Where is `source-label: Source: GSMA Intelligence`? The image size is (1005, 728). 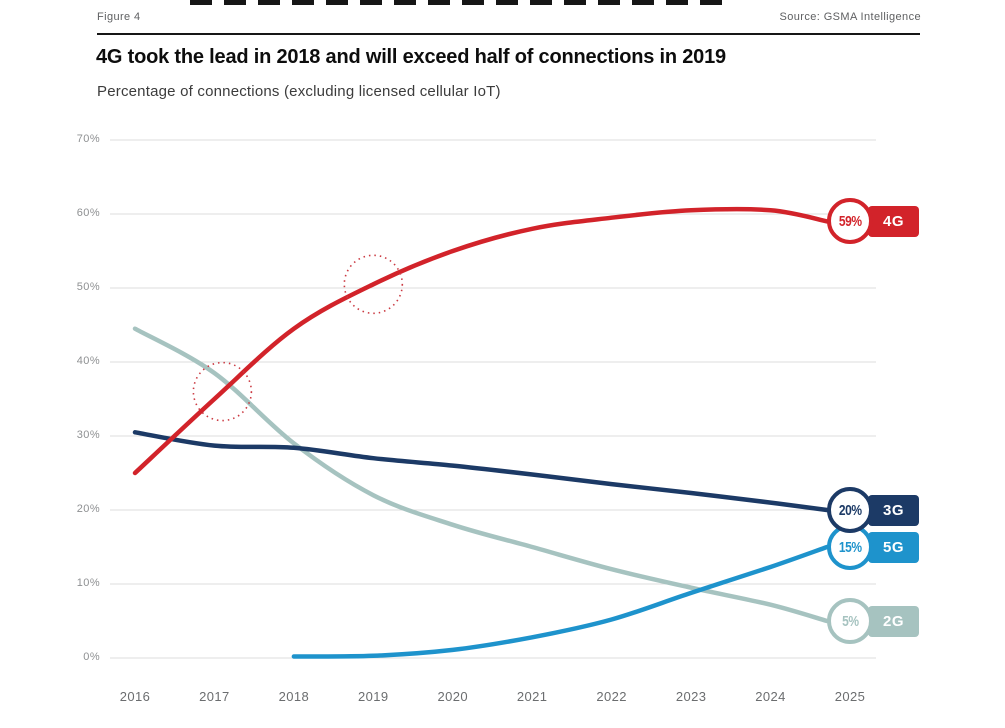 source-label: Source: GSMA Intelligence is located at coordinates (850, 17).